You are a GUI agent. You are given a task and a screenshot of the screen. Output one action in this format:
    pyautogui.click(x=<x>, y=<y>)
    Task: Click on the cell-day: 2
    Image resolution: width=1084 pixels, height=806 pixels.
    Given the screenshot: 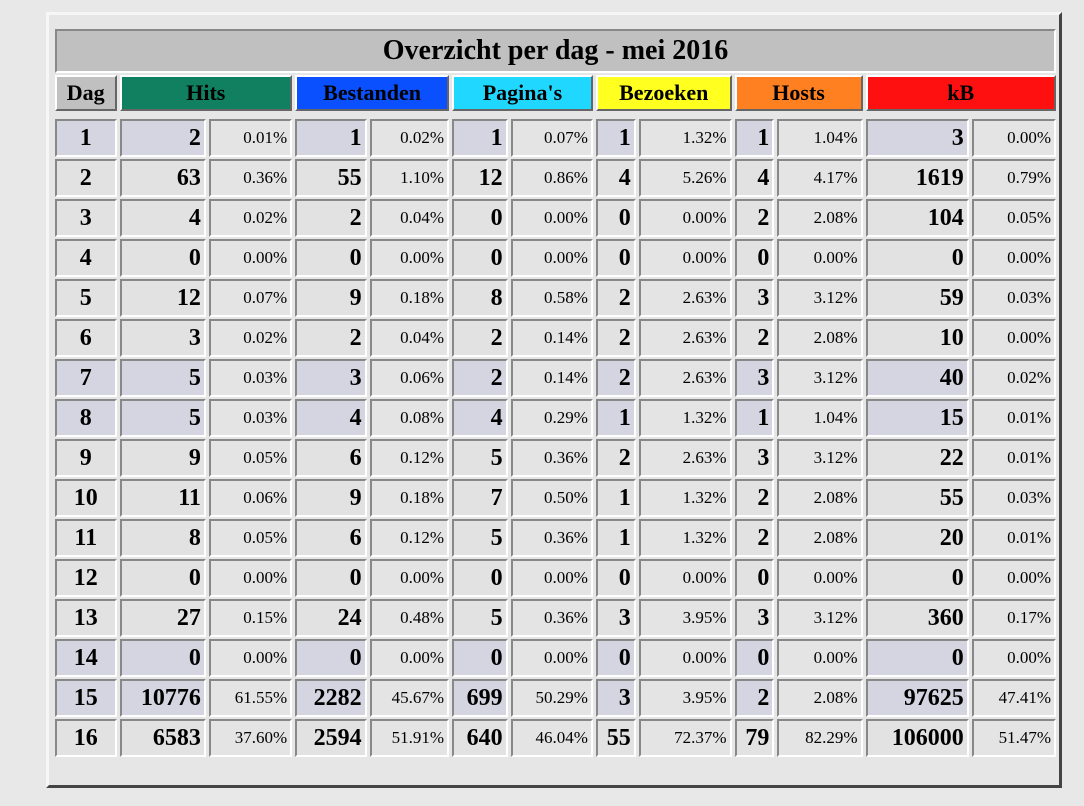 What is the action you would take?
    pyautogui.click(x=86, y=178)
    